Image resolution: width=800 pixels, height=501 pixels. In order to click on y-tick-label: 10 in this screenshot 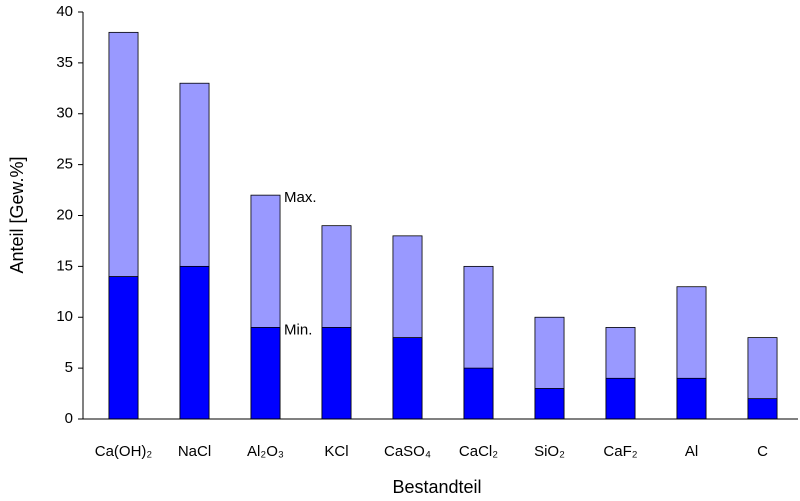, I will do `click(64, 316)`.